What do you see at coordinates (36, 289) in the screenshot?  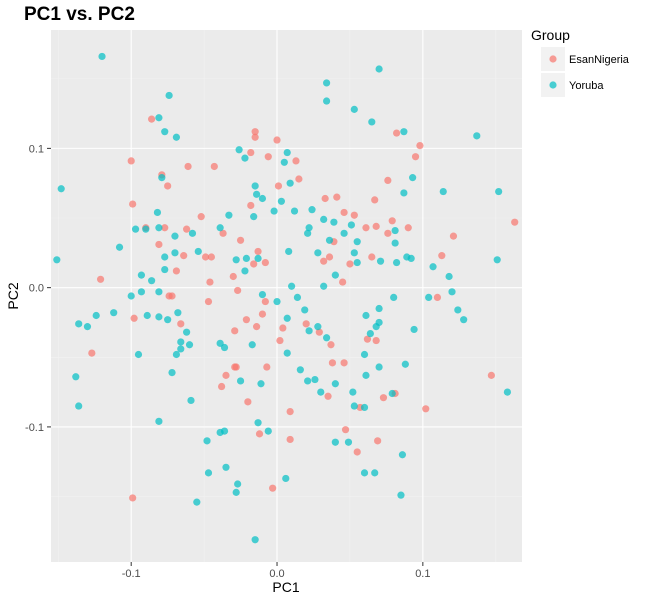 I see `y-tick-label: 0.0` at bounding box center [36, 289].